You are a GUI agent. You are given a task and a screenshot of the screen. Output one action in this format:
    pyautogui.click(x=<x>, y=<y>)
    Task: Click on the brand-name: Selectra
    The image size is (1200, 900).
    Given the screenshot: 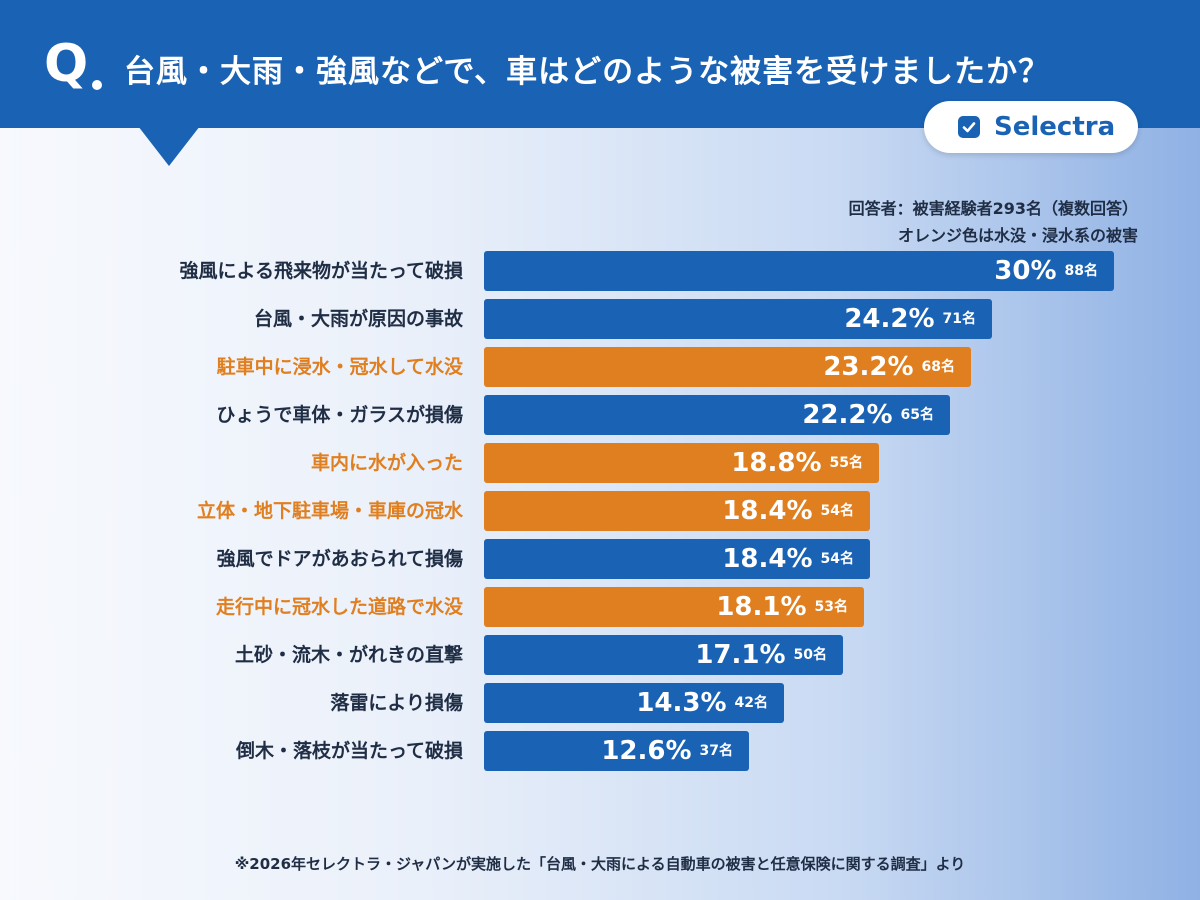 What is the action you would take?
    pyautogui.click(x=1055, y=127)
    